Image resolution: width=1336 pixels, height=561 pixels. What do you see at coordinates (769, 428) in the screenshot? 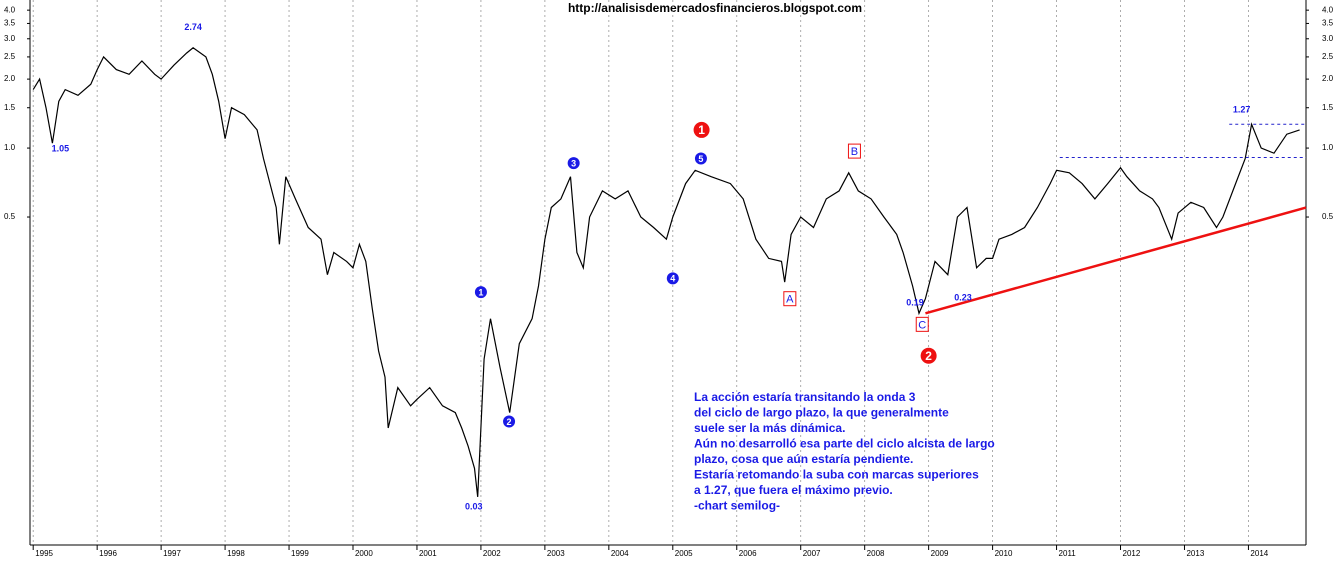
I see `comment-line: suele ser la más dinámica.` at bounding box center [769, 428].